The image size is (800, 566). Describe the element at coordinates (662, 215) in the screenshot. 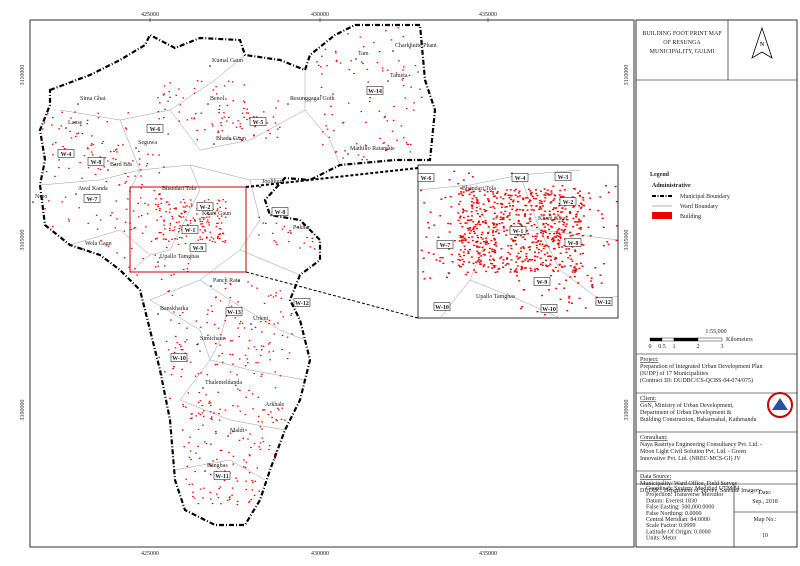

I see `legend-building` at that location.